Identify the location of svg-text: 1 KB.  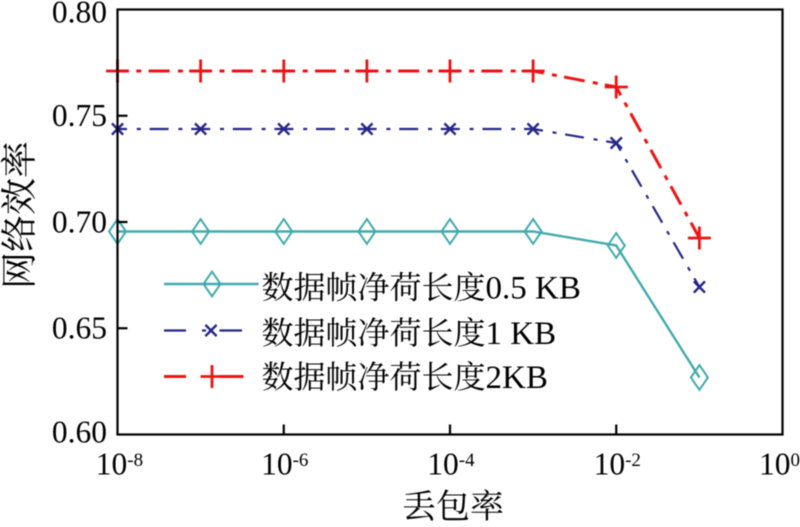
(521, 334).